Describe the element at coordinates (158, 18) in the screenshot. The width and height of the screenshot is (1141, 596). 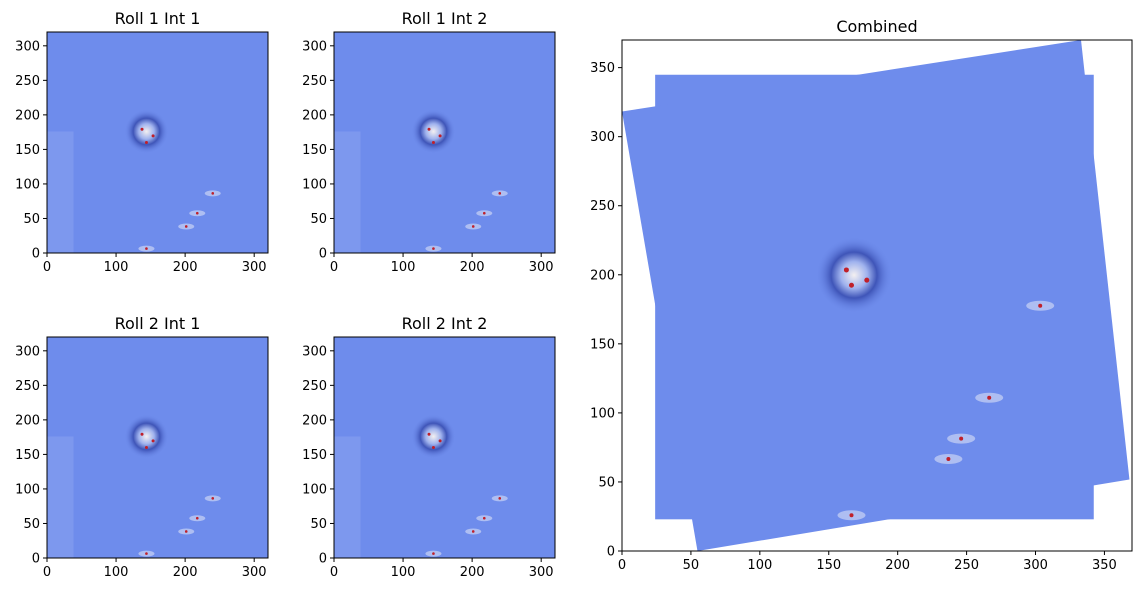
I see `axes-title: Roll 1 Int 1` at that location.